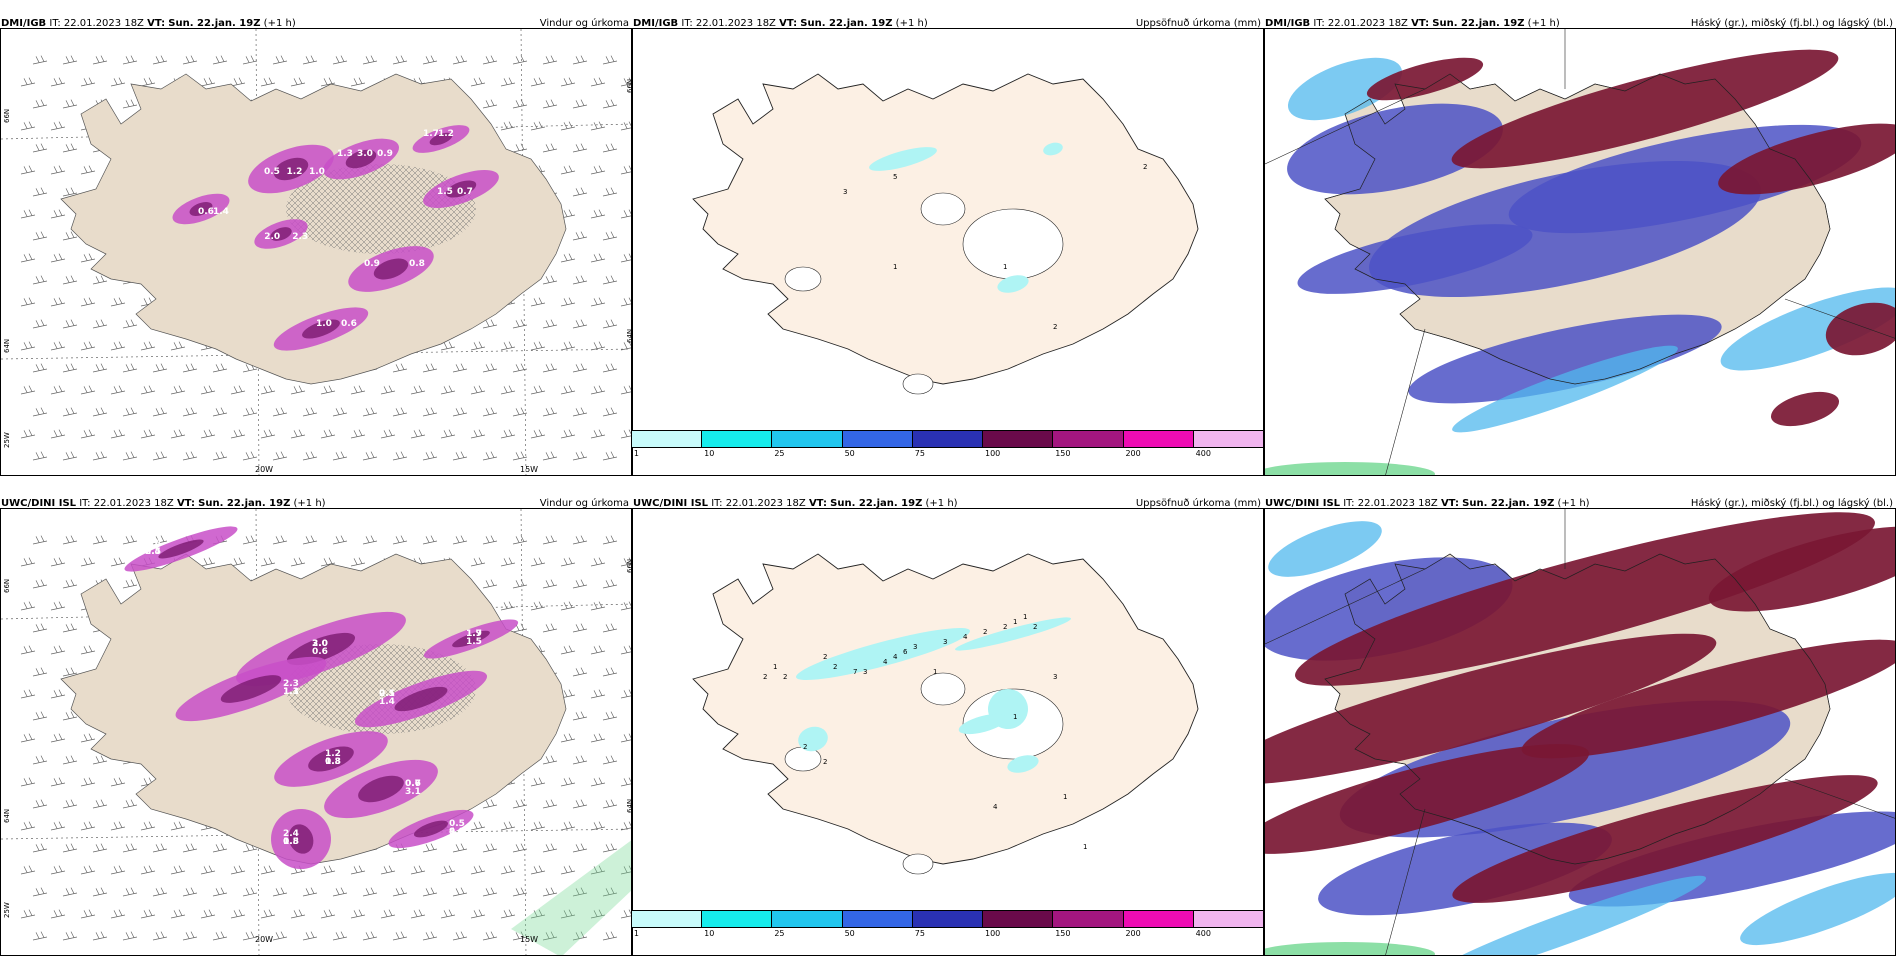  Describe the element at coordinates (474, 634) in the screenshot. I see `precip-value-label: 1.9` at that location.